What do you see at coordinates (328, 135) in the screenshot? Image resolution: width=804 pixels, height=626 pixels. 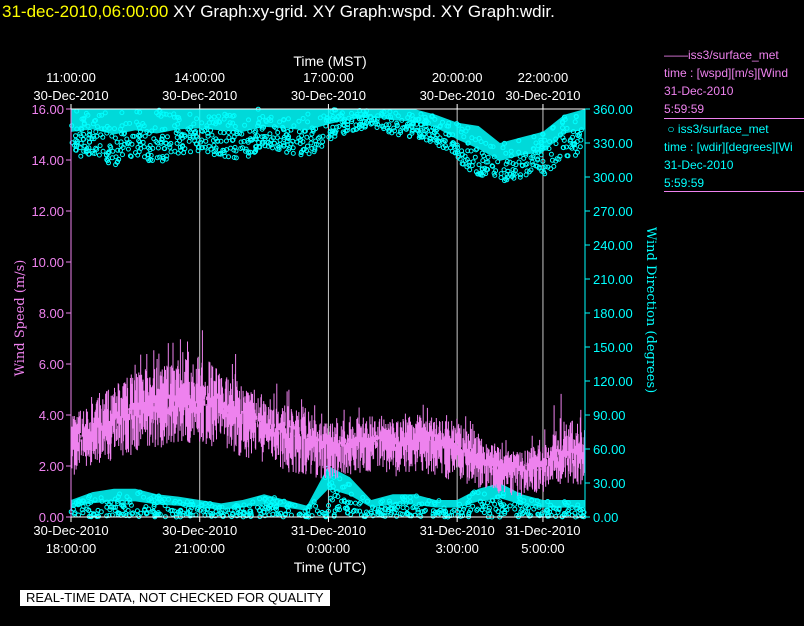 I see `direction-point-high-core` at bounding box center [328, 135].